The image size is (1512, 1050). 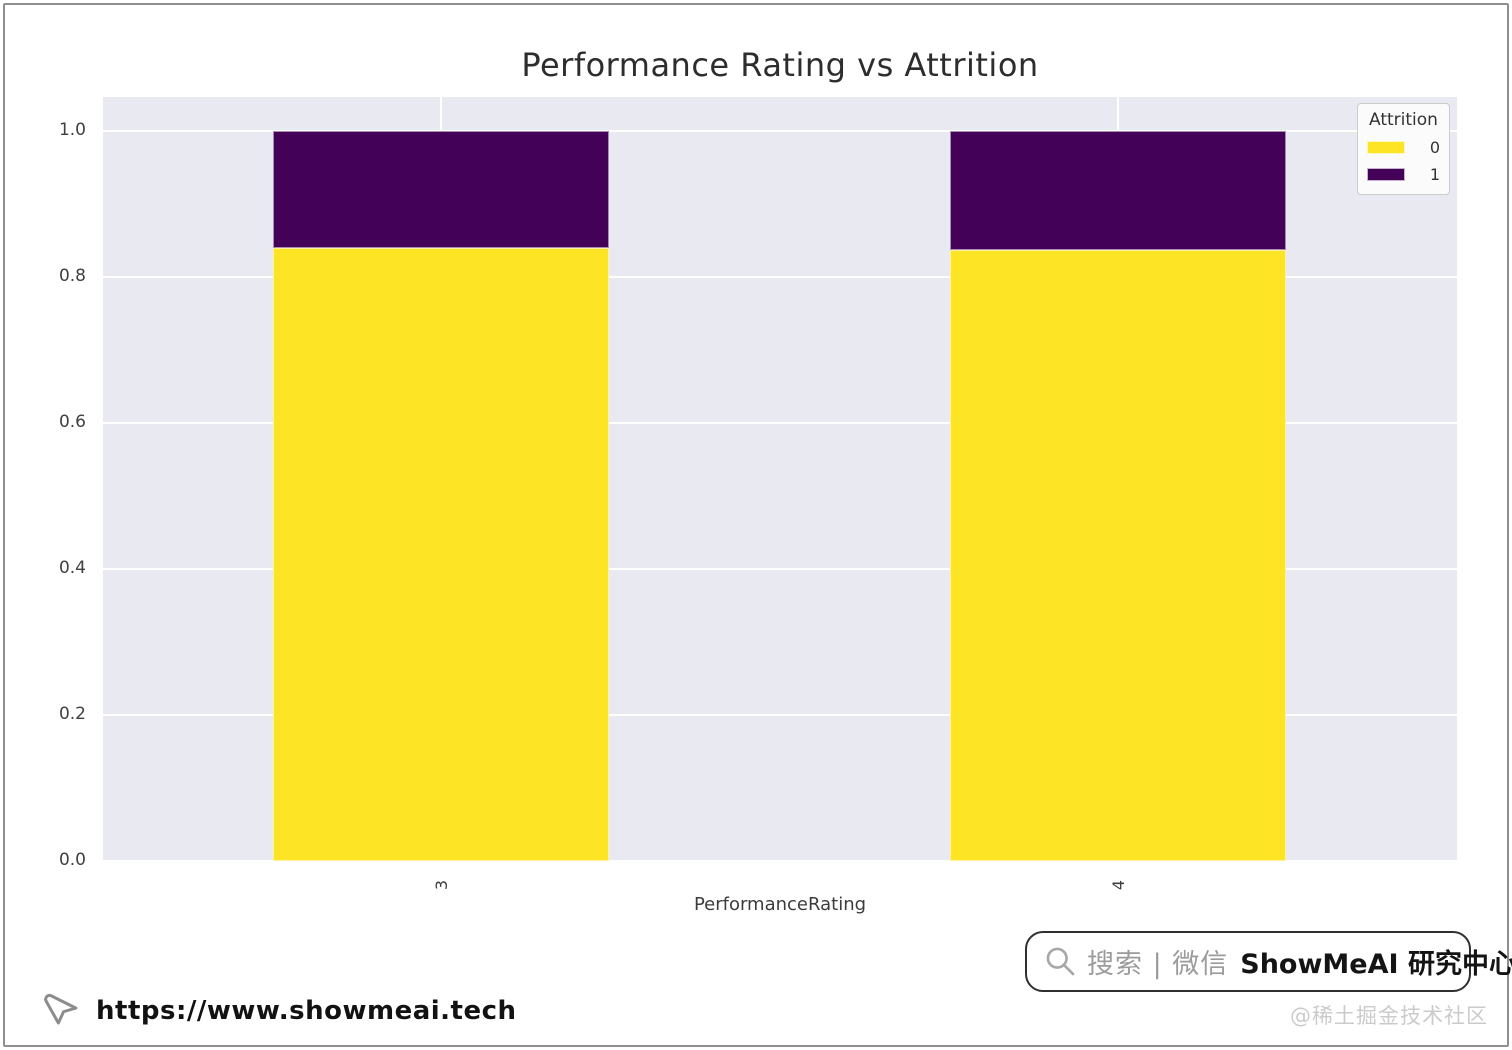 I want to click on legend-label: 1, so click(x=1434, y=174).